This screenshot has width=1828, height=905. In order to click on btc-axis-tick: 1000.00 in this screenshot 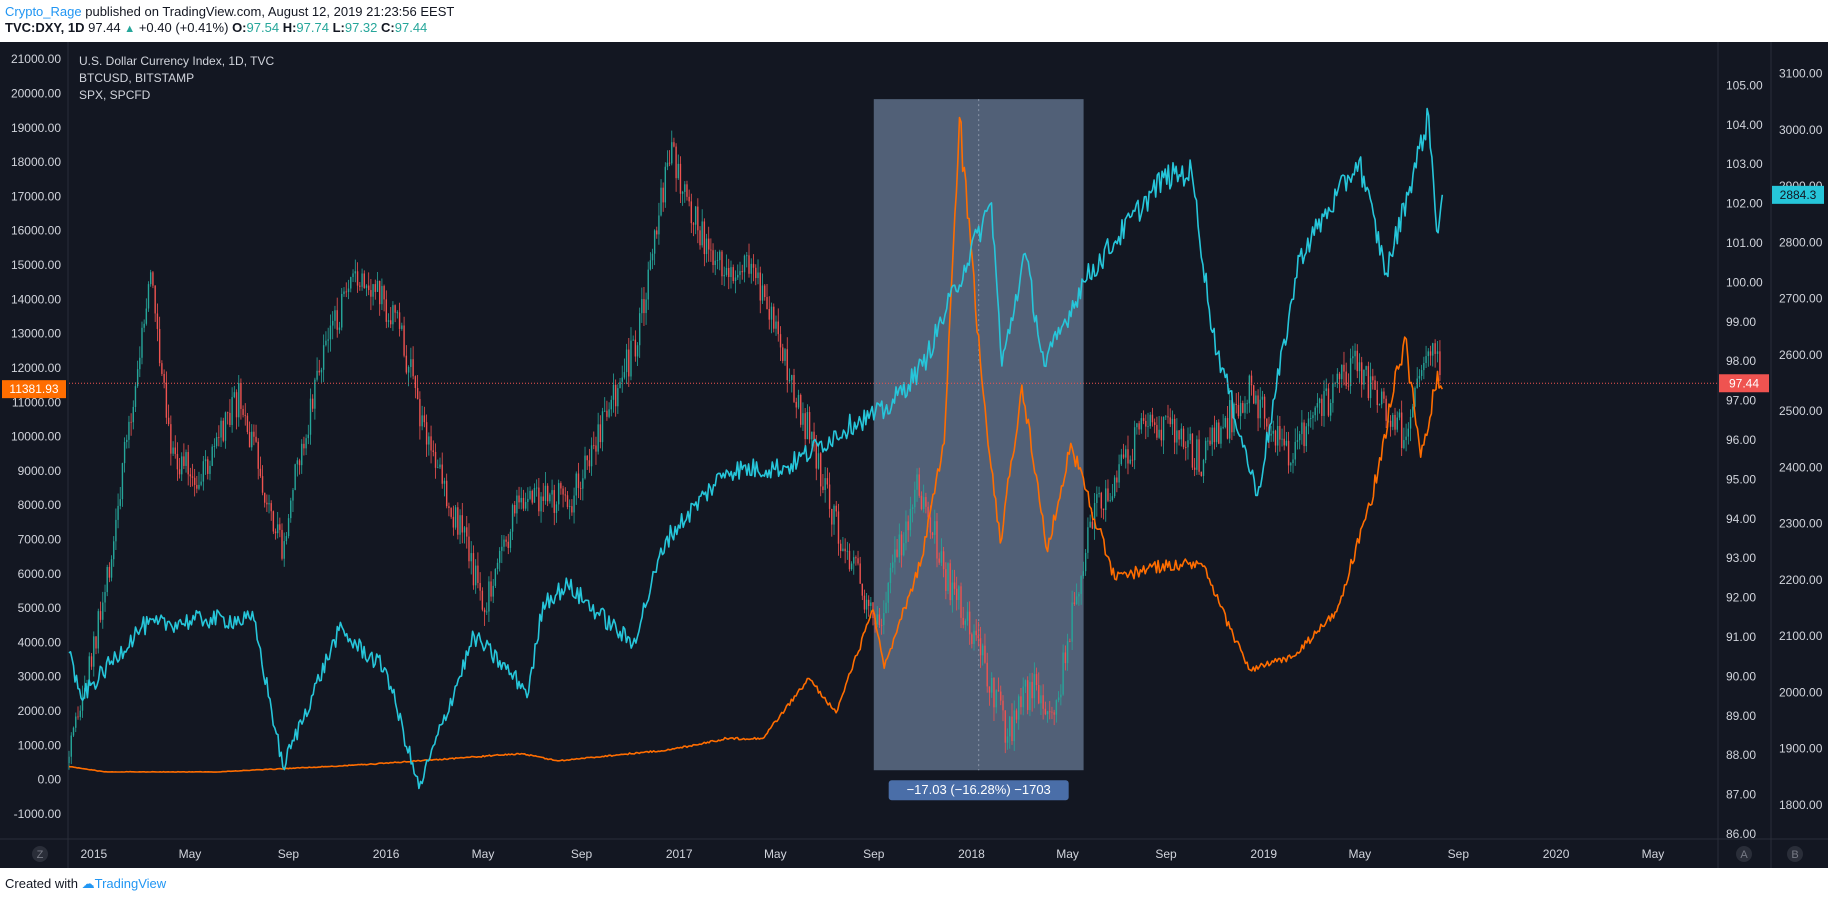, I will do `click(40, 745)`.